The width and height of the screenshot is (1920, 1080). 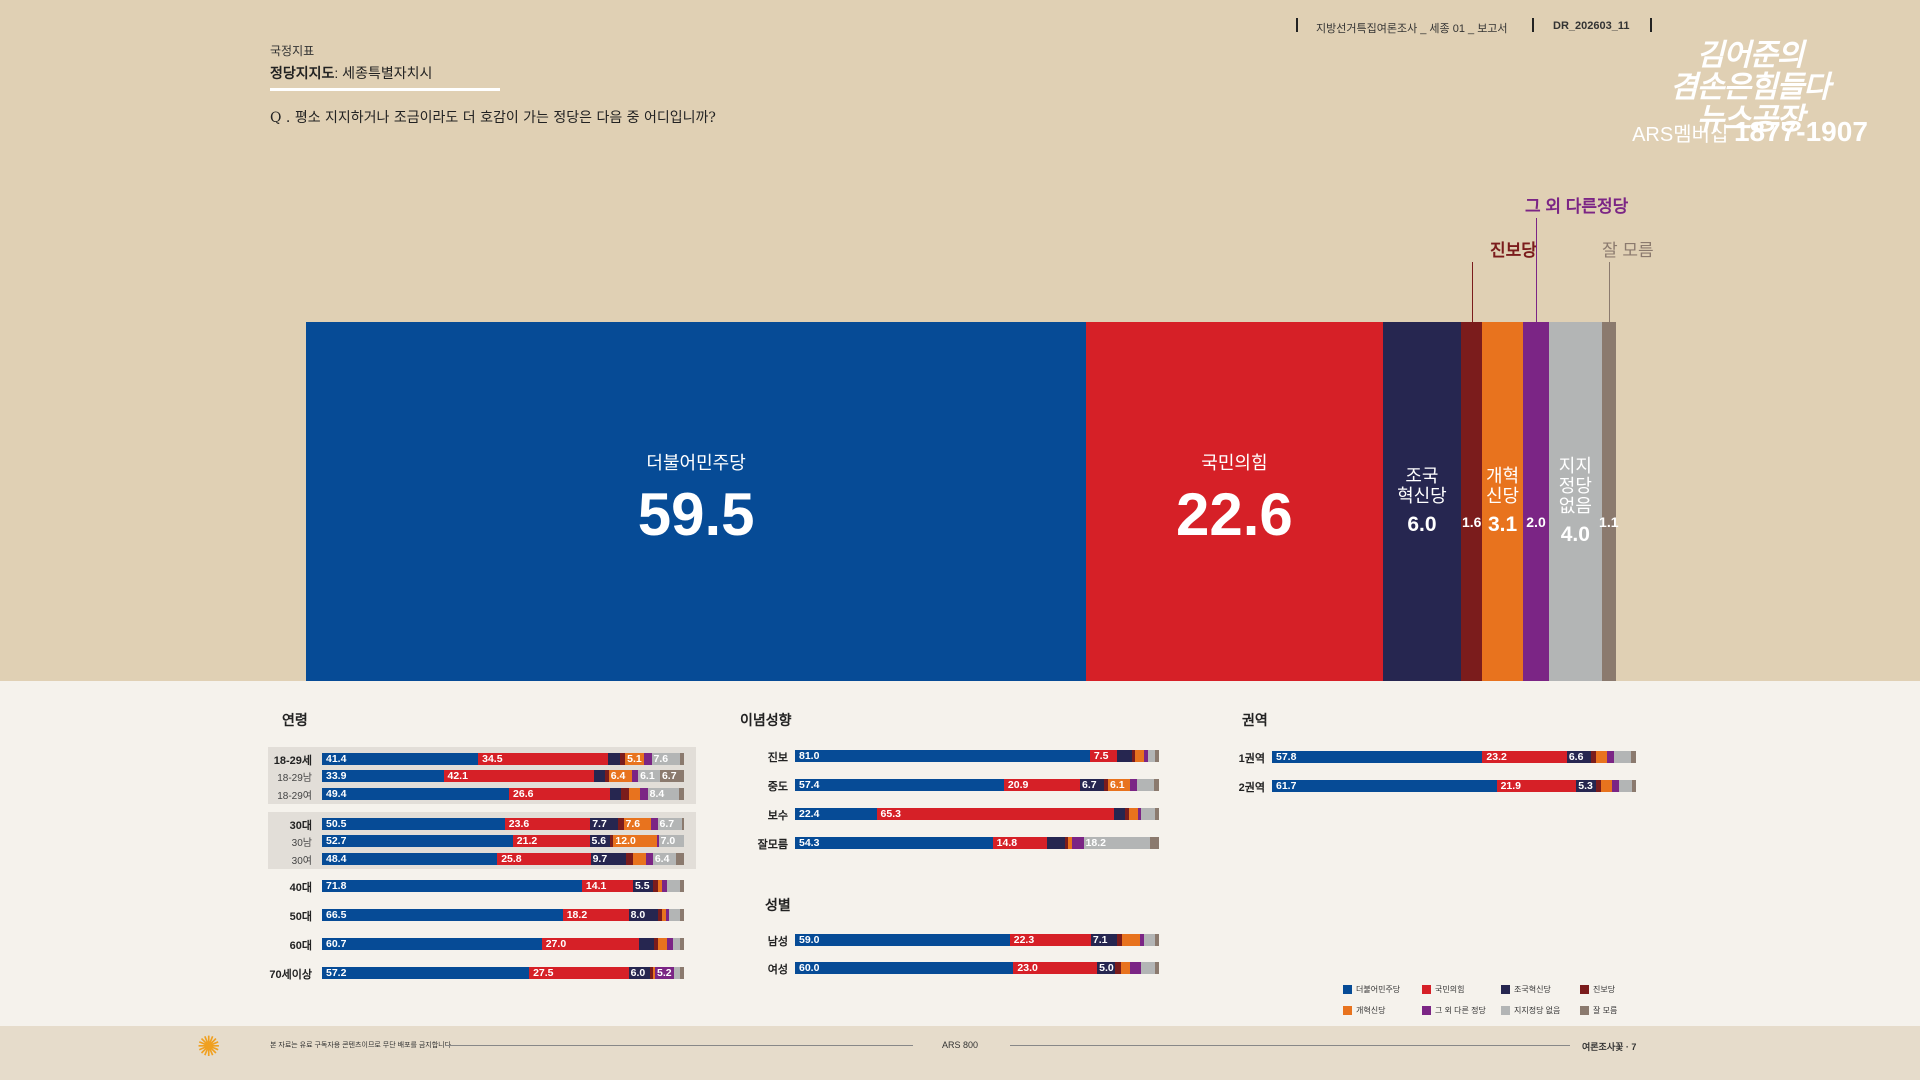 What do you see at coordinates (1651, 25) in the screenshot?
I see `header-divider` at bounding box center [1651, 25].